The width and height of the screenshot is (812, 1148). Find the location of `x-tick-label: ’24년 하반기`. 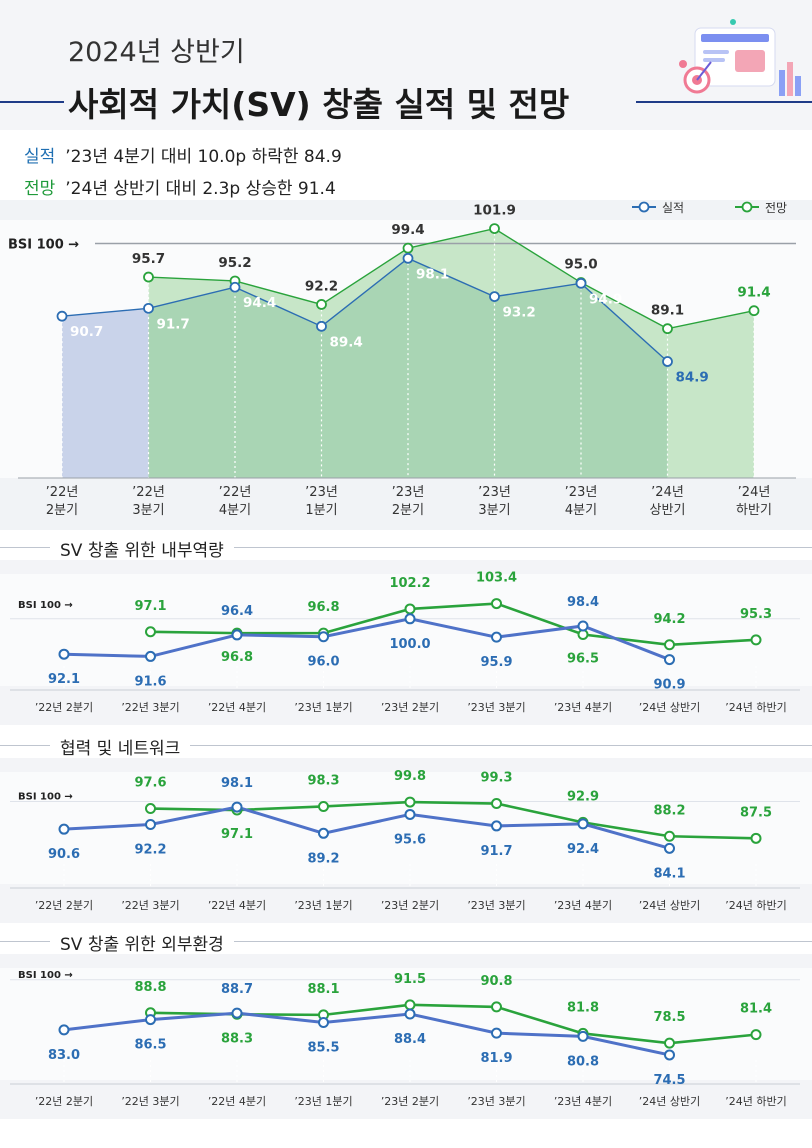

x-tick-label: ’24년 하반기 is located at coordinates (755, 1101).